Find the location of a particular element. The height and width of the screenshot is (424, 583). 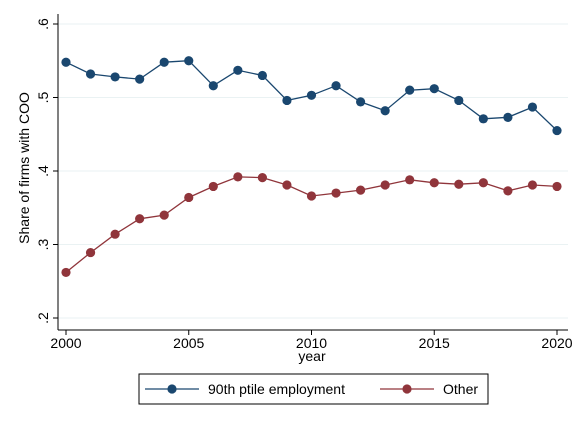

y-tick-label: .4 is located at coordinates (43, 171).